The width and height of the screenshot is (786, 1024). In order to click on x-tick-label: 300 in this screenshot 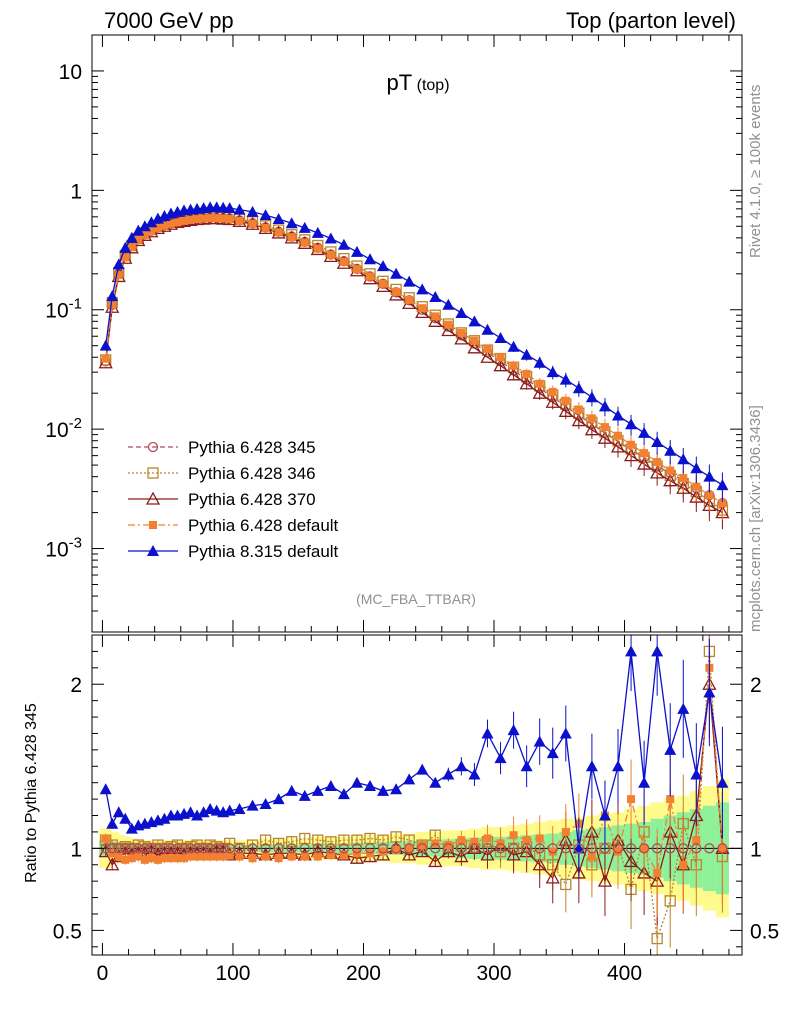, I will do `click(493, 973)`.